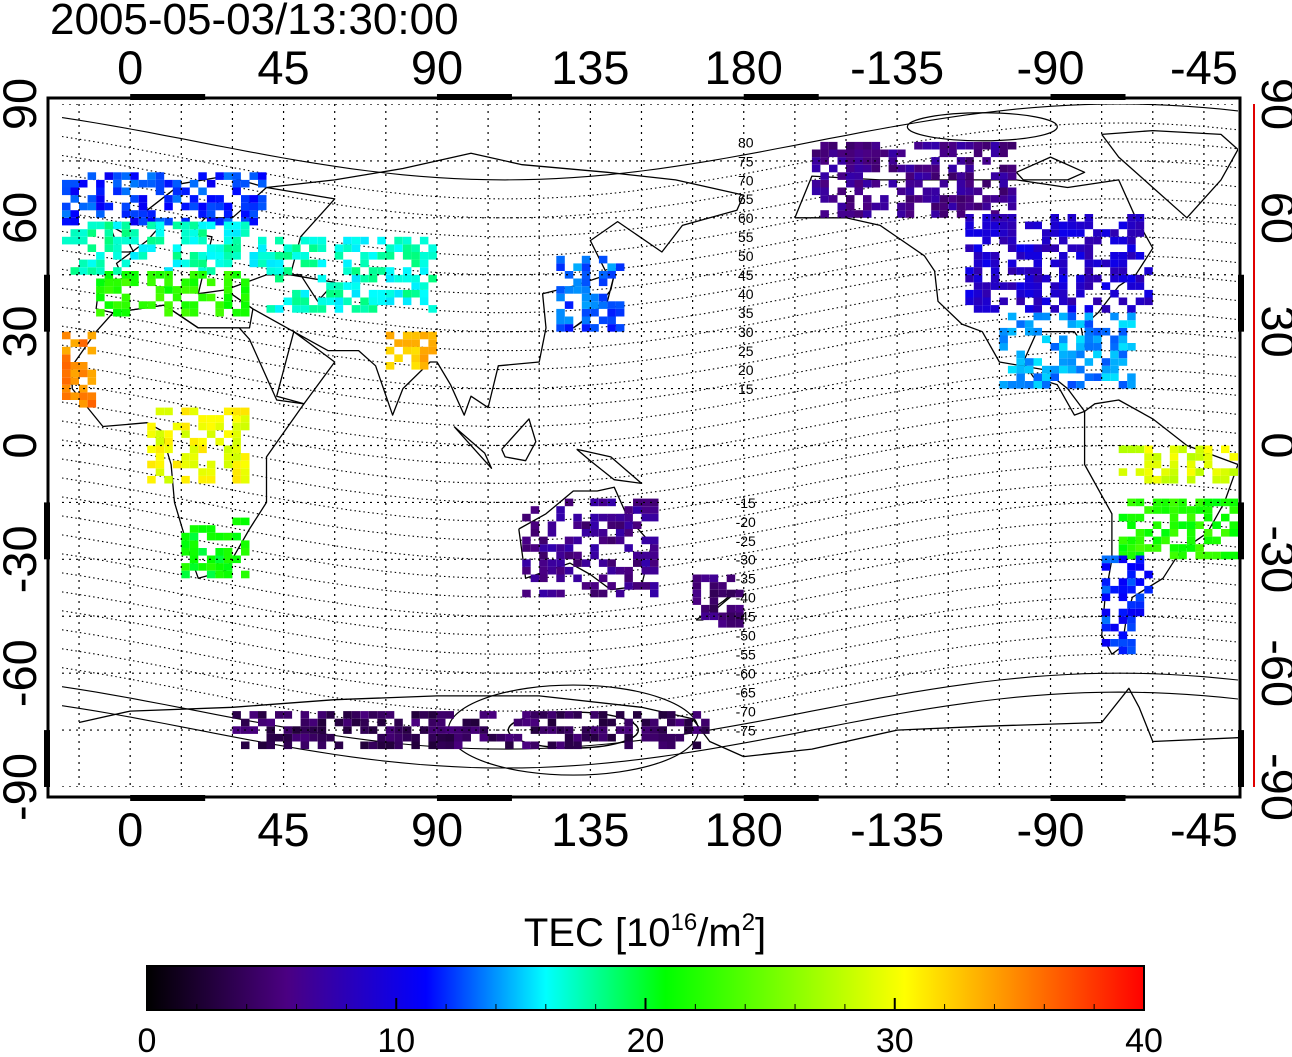  I want to click on mlat-contour, so click(650, 692).